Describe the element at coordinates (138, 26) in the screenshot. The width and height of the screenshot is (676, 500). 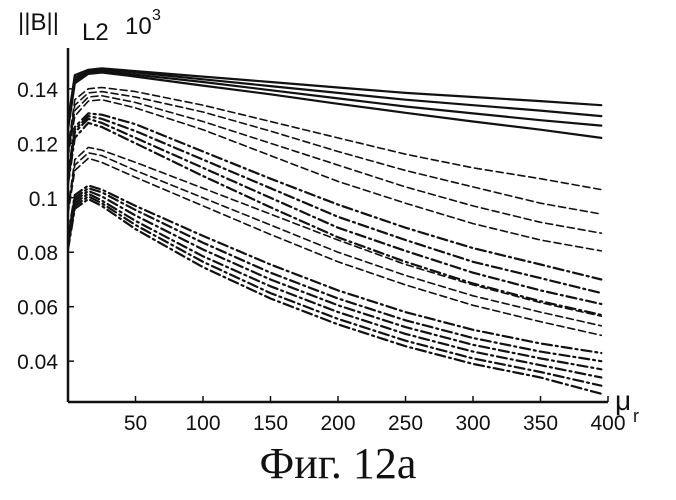
I see `y-axis-scale: 10` at that location.